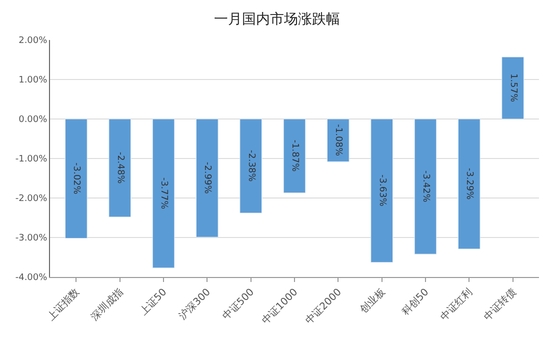  I want to click on data-label: -2.99%, so click(207, 178).